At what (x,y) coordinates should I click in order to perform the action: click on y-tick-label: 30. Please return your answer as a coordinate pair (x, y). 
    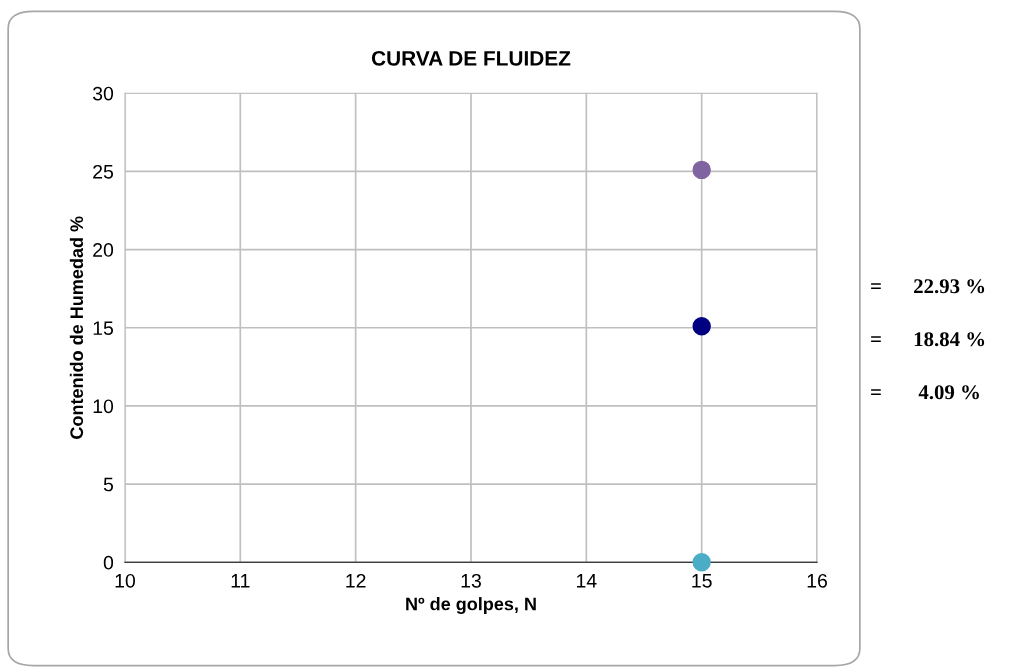
    Looking at the image, I should click on (103, 93).